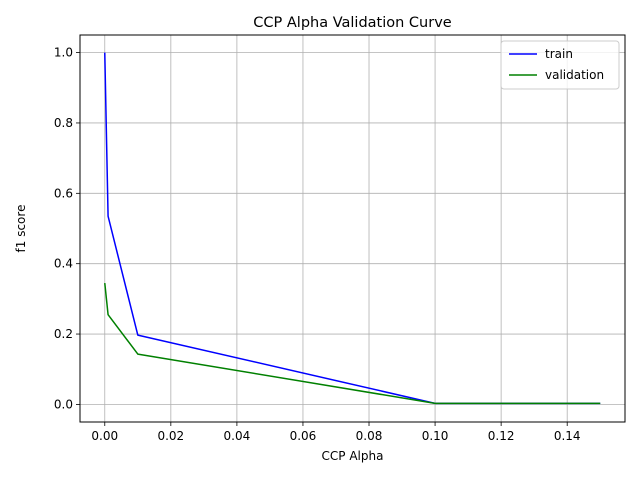  Describe the element at coordinates (501, 436) in the screenshot. I see `x-tick-label: 0.12` at that location.